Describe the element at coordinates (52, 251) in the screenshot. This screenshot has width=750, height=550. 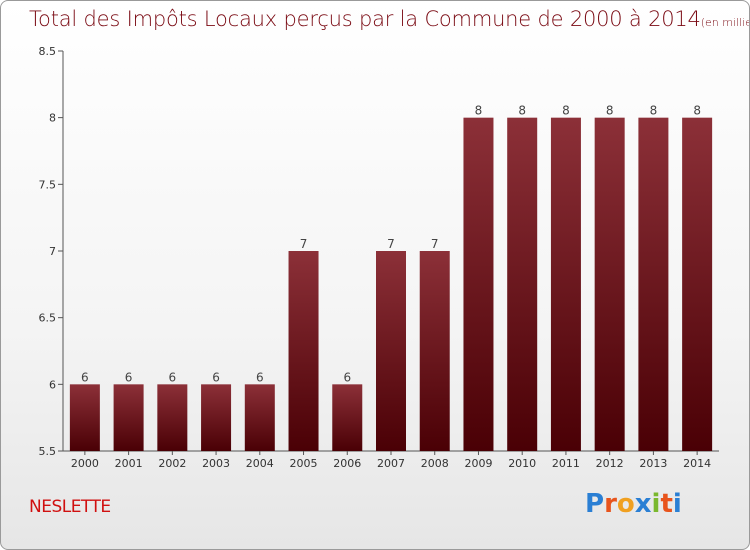
I see `y-tick-label: 7` at that location.